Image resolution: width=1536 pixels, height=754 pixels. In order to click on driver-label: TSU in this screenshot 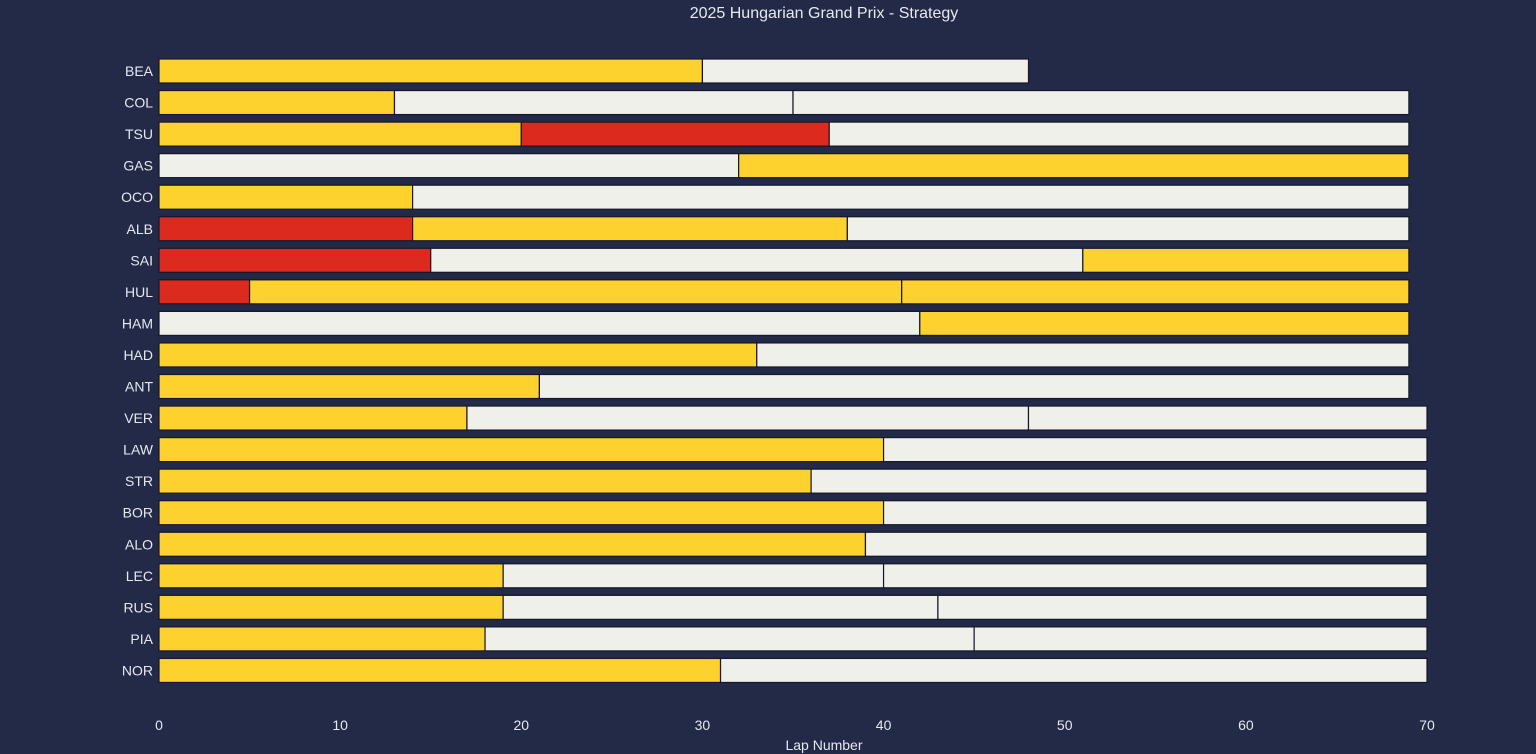, I will do `click(139, 134)`.